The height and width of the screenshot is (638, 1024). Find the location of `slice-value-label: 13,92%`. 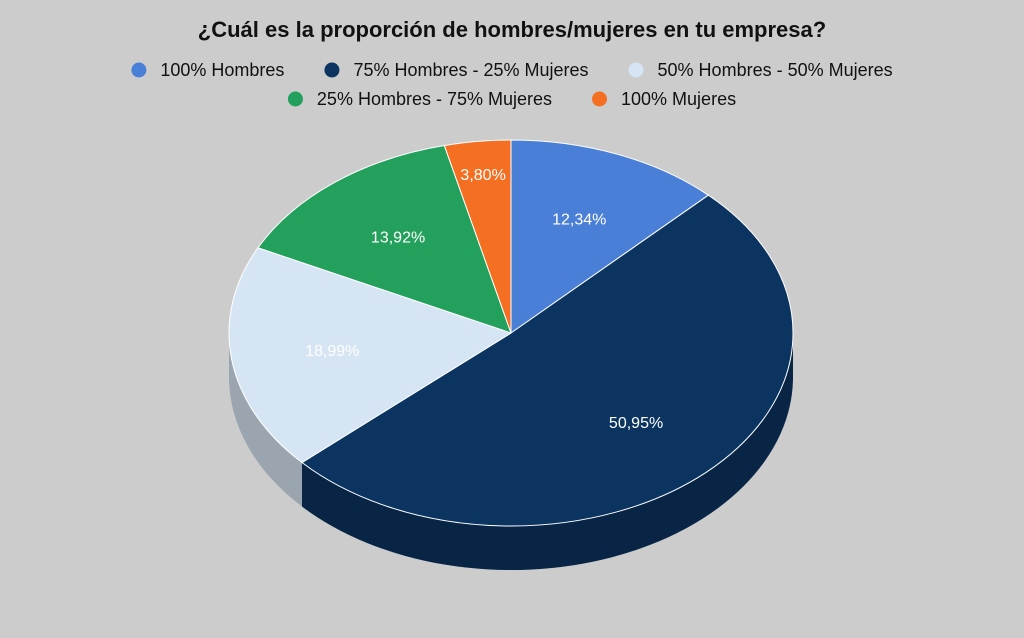

slice-value-label: 13,92% is located at coordinates (398, 238).